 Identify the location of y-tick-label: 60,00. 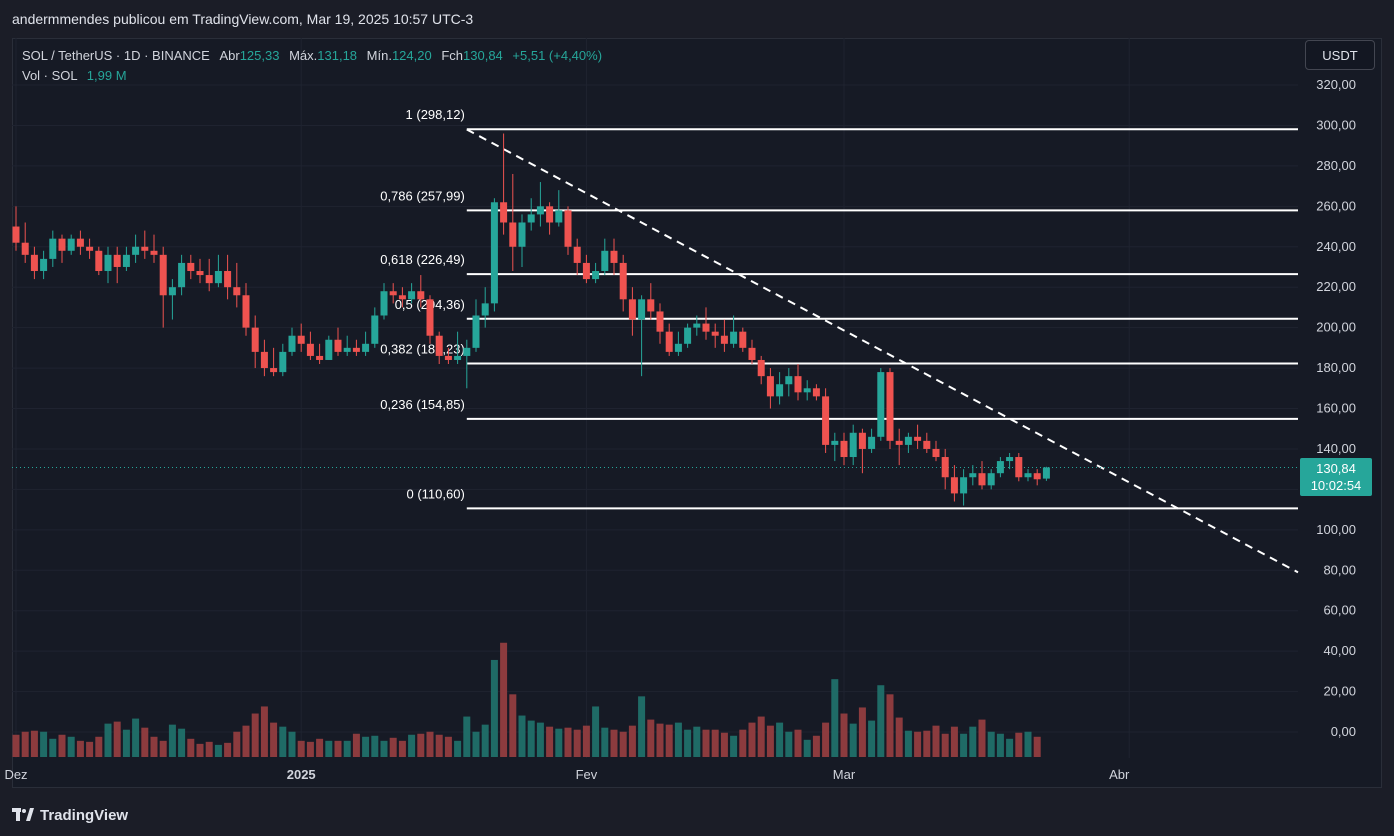
(1339, 610).